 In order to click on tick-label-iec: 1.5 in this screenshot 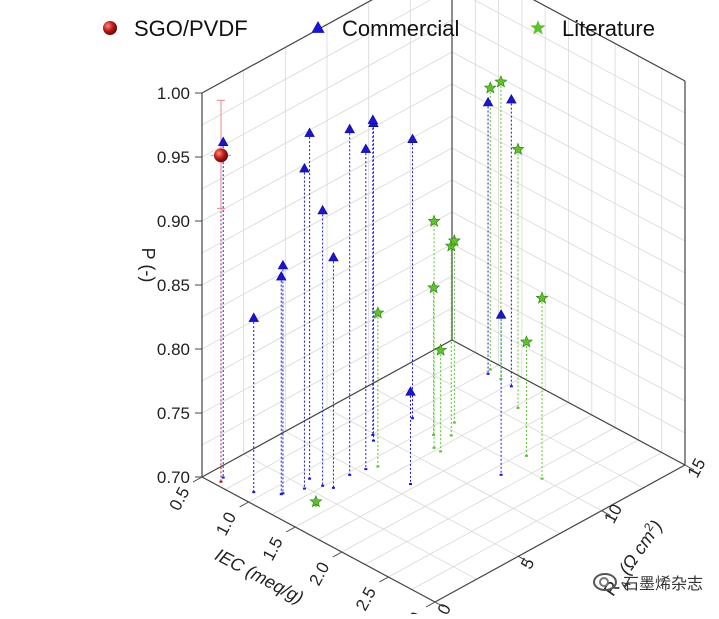, I will do `click(273, 549)`.